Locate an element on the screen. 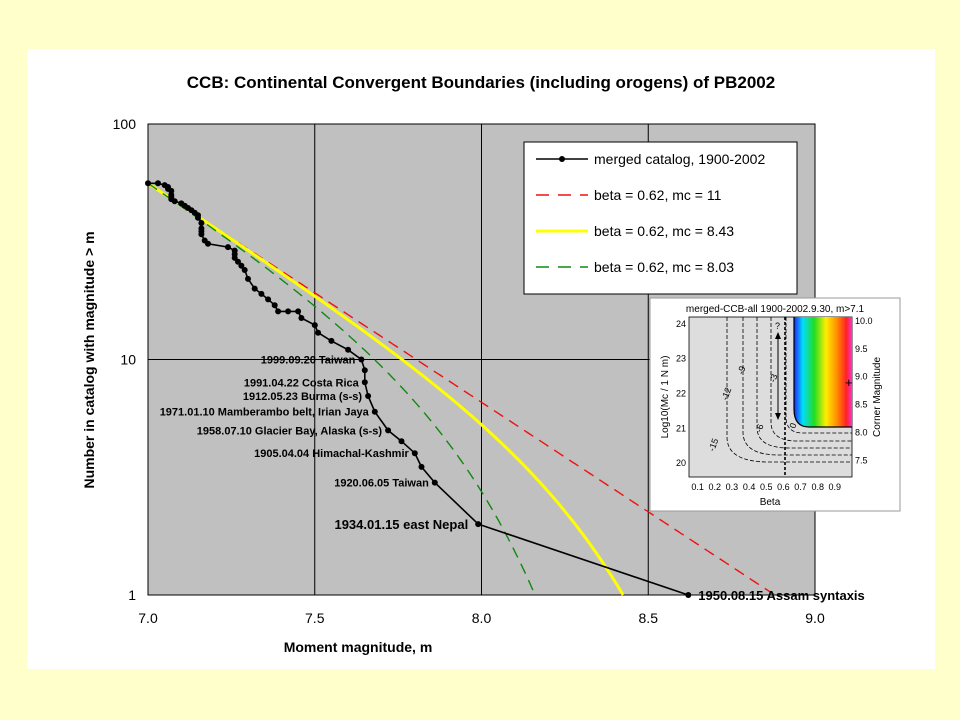  y-tick-labels: 1 10 100 is located at coordinates (125, 359).